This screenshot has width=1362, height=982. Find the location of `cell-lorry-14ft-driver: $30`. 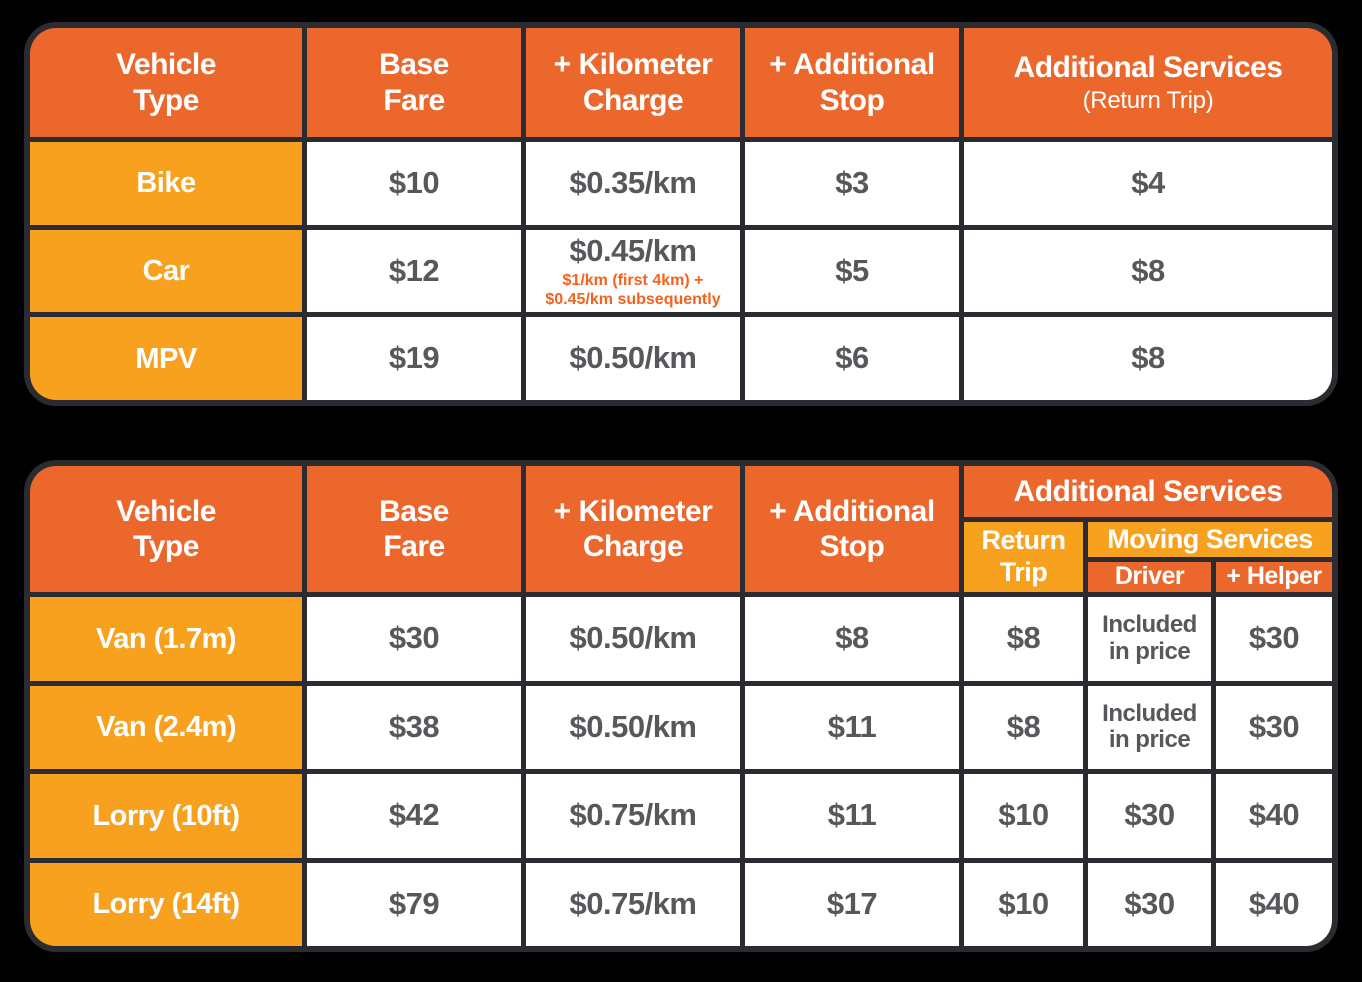

cell-lorry-14ft-driver: $30 is located at coordinates (1149, 904).